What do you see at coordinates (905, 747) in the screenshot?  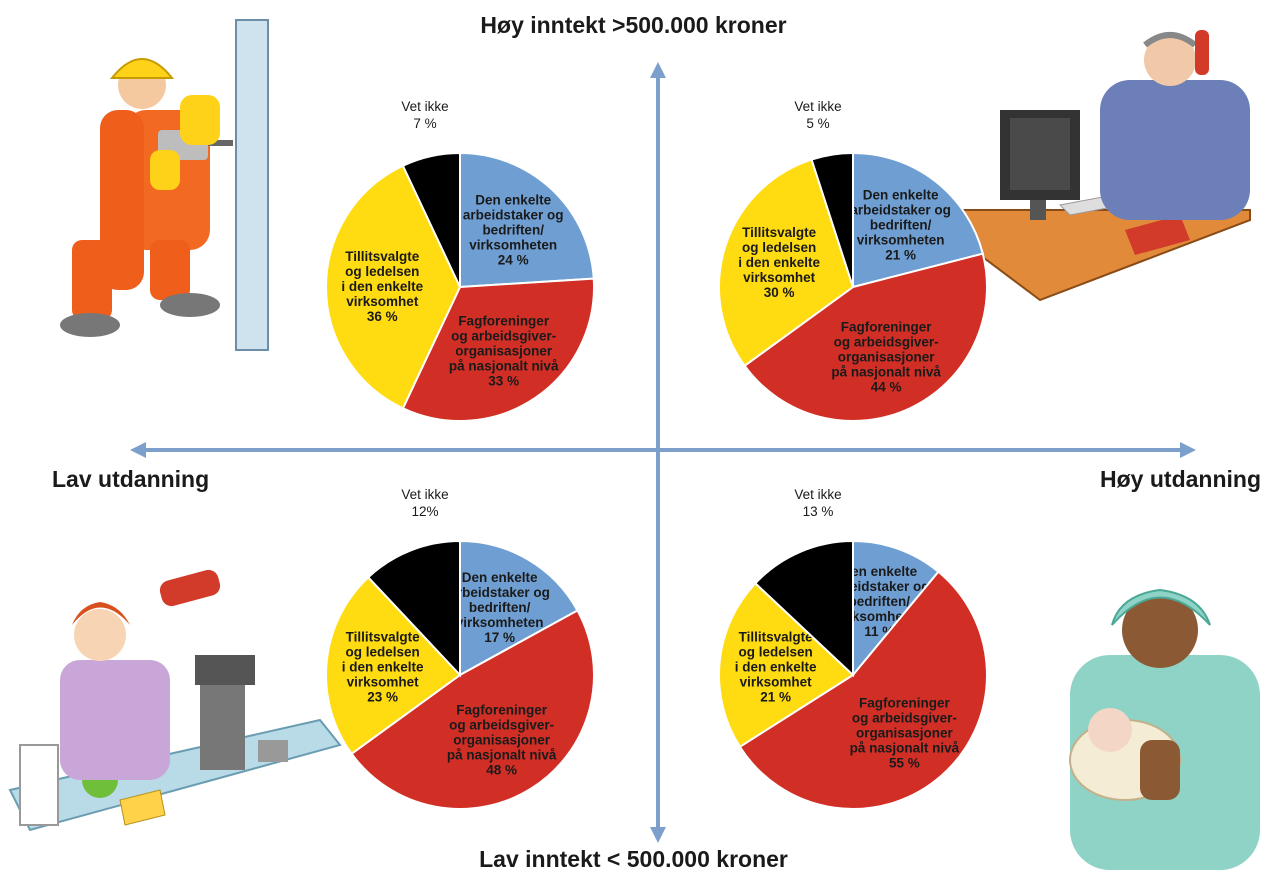 I see `pie-4-label-national-line-4: på nasjonalt nivå` at bounding box center [905, 747].